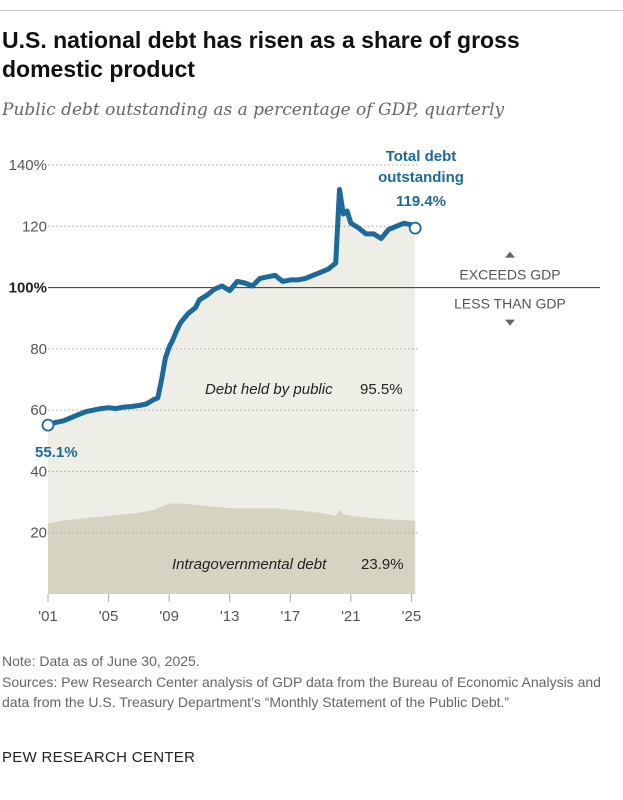 The width and height of the screenshot is (623, 800). What do you see at coordinates (101, 661) in the screenshot?
I see `note-text: Note: Data as of June 30, 2025.` at bounding box center [101, 661].